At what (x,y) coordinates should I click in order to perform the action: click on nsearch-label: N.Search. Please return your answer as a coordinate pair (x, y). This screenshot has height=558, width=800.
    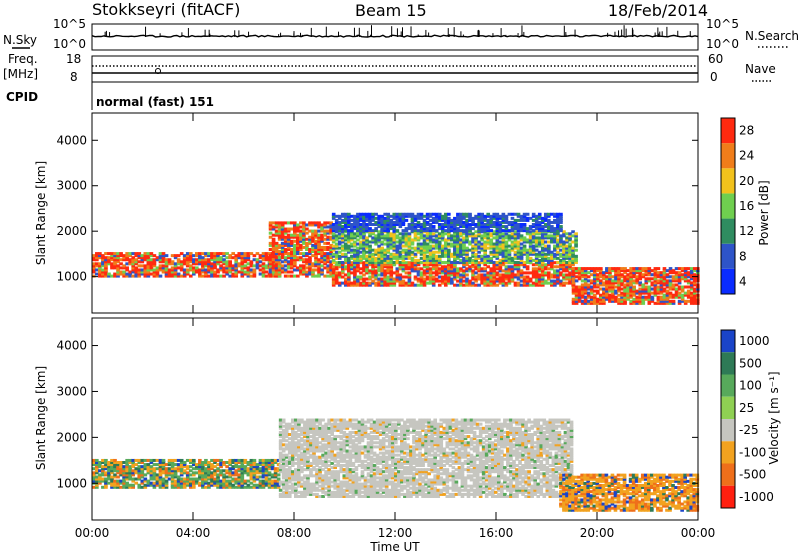
    Looking at the image, I should click on (772, 36).